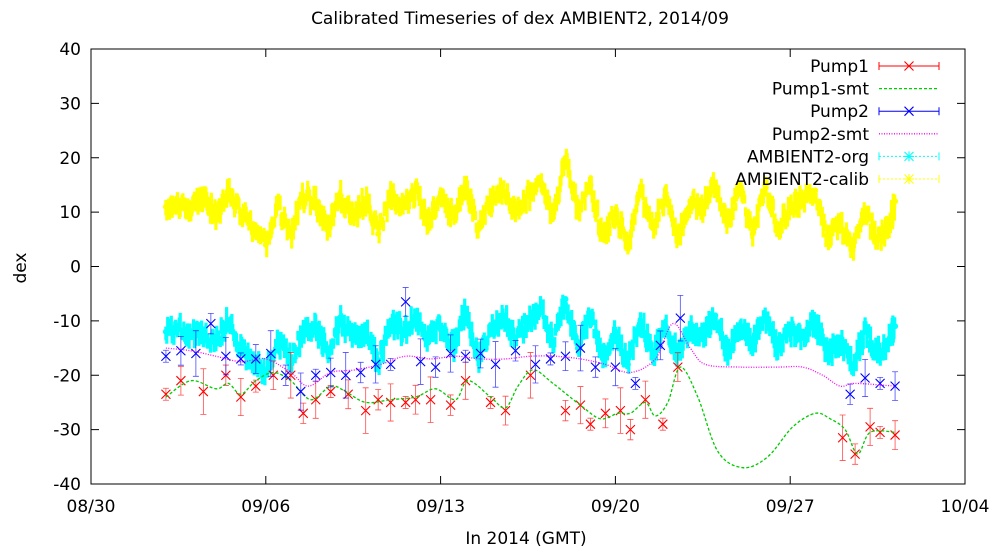 The image size is (998, 559). I want to click on x-tick-label: 09/06, so click(265, 507).